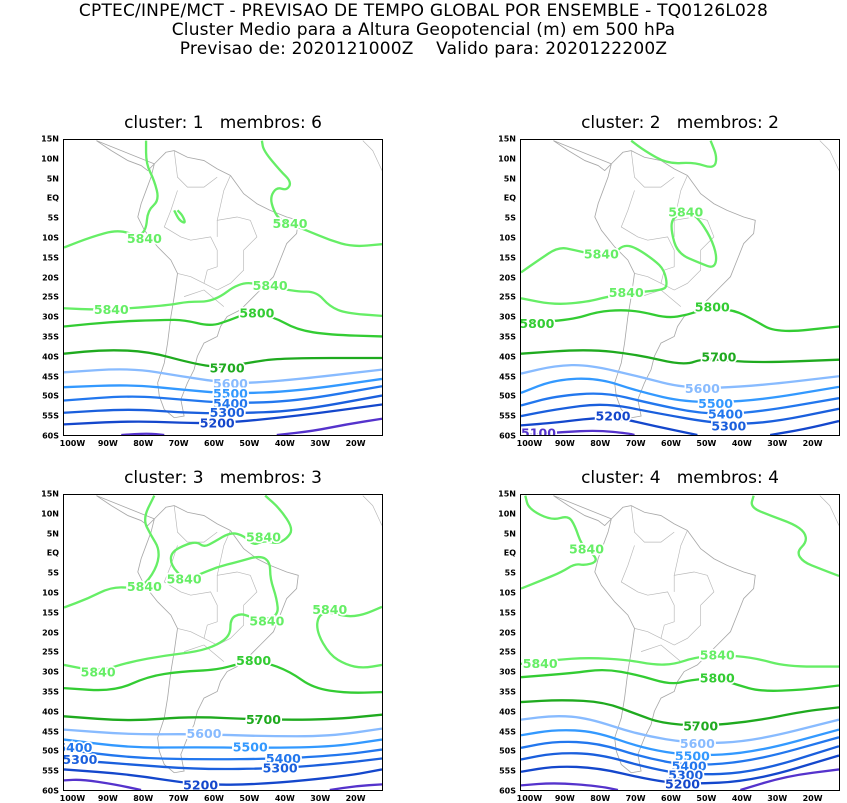  What do you see at coordinates (538, 431) in the screenshot?
I see `contour-label: 5100` at bounding box center [538, 431].